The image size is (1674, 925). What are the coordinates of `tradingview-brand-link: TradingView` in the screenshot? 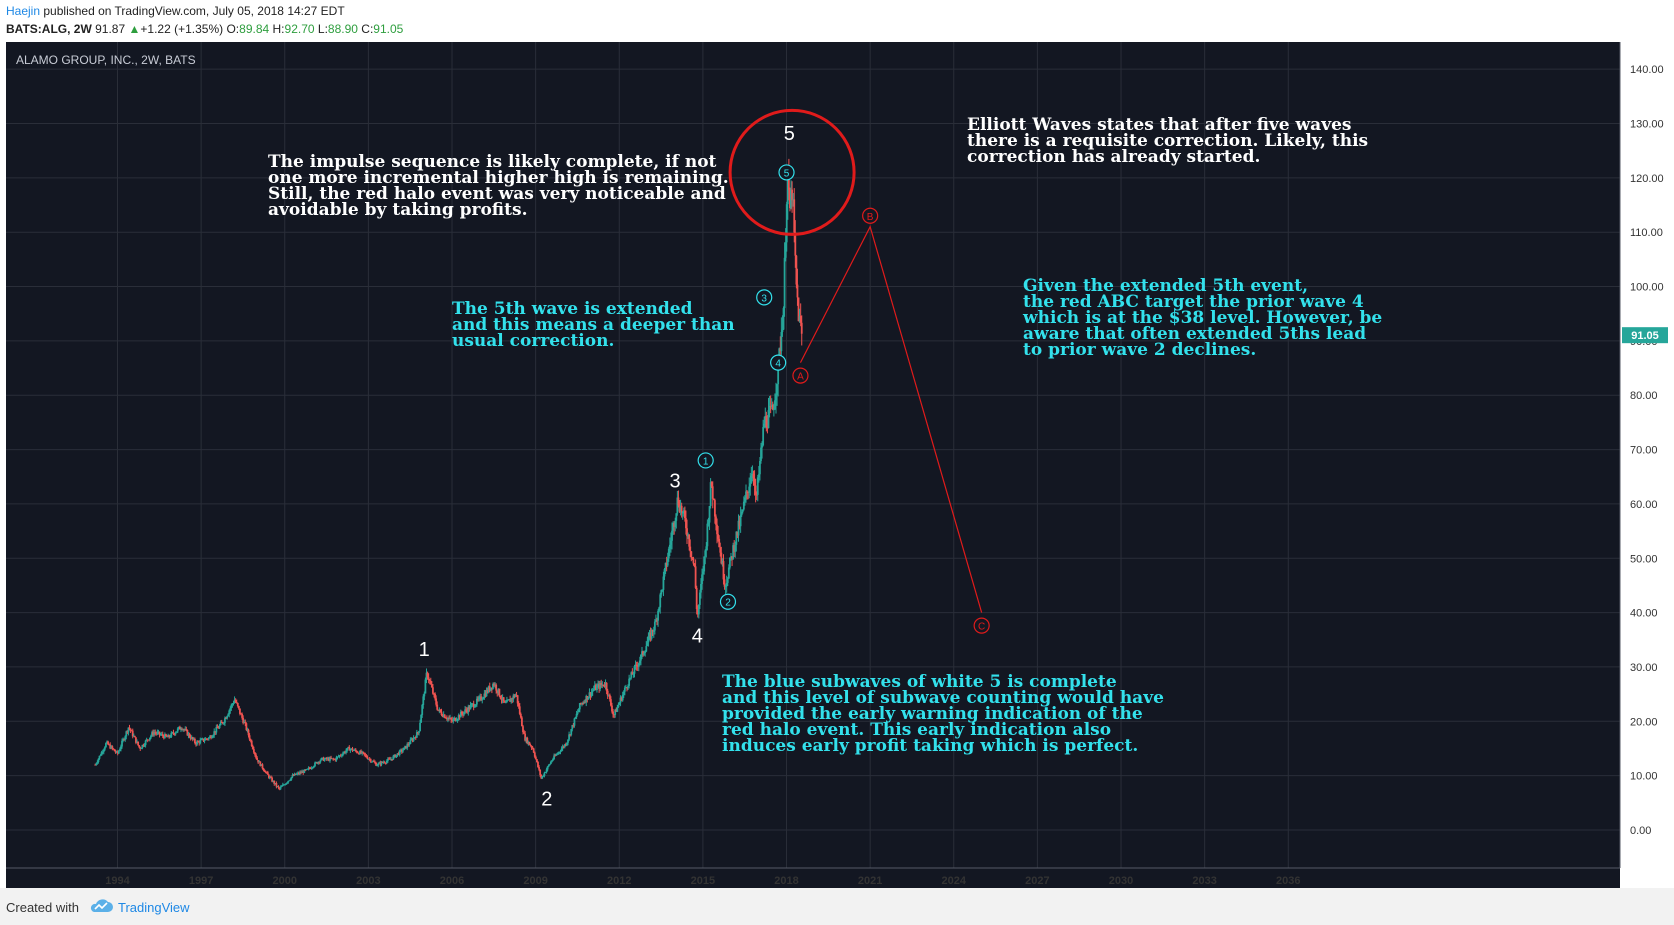 It's located at (154, 907).